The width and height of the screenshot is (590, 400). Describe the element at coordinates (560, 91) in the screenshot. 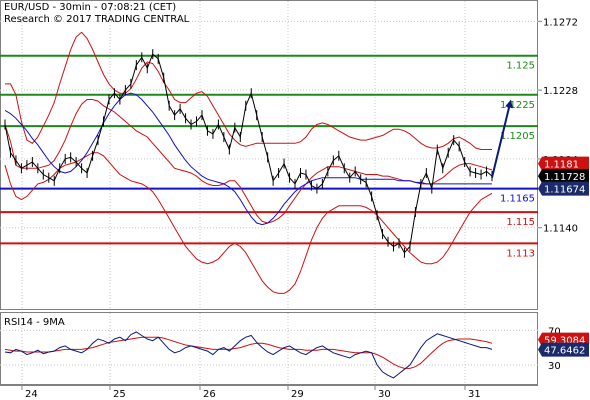

I see `y-tick-label: 1.1228` at that location.